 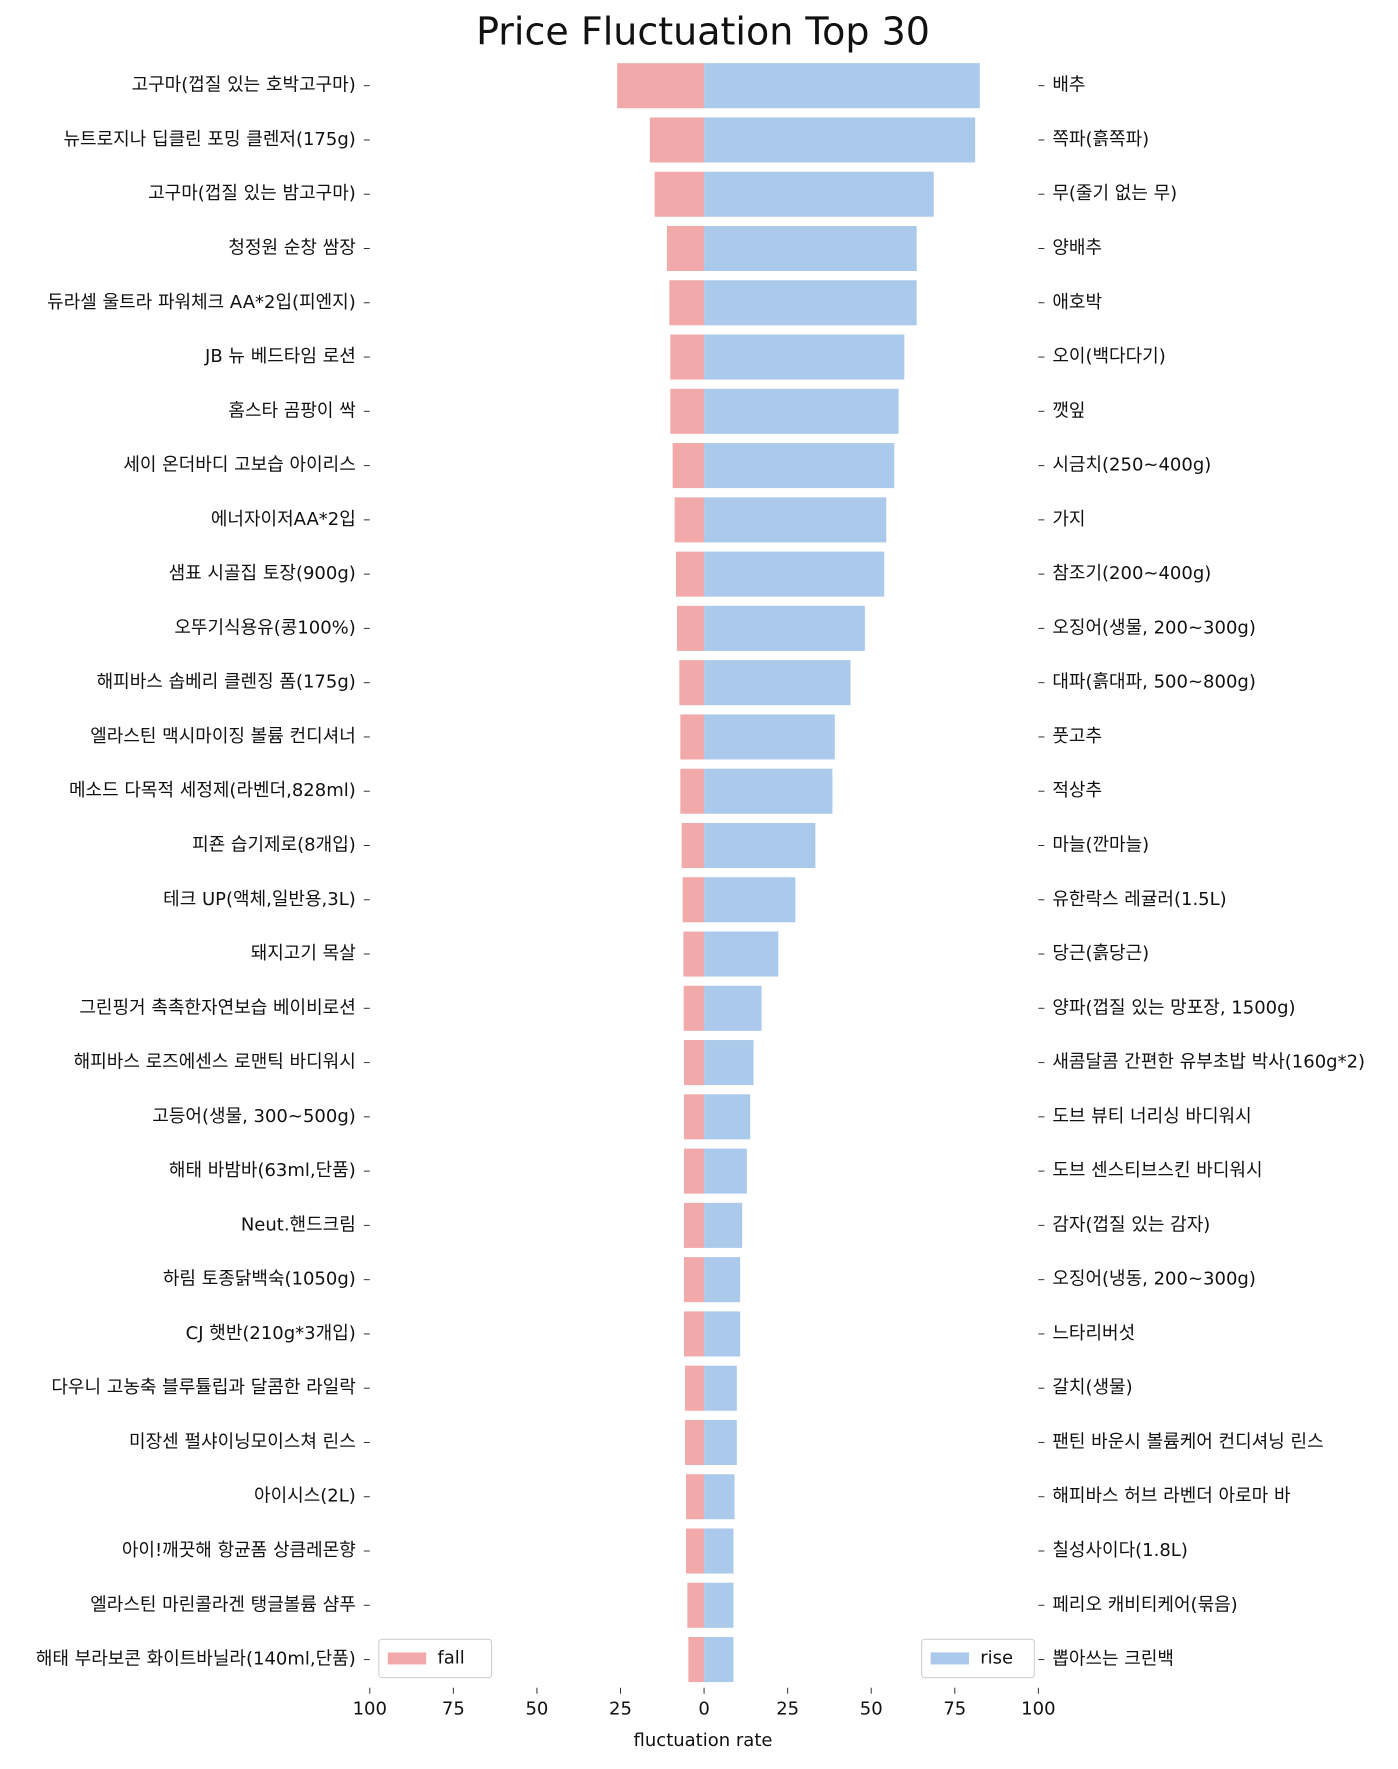 What do you see at coordinates (1093, 1333) in the screenshot?
I see `y-tick-label: 느타리버섯` at bounding box center [1093, 1333].